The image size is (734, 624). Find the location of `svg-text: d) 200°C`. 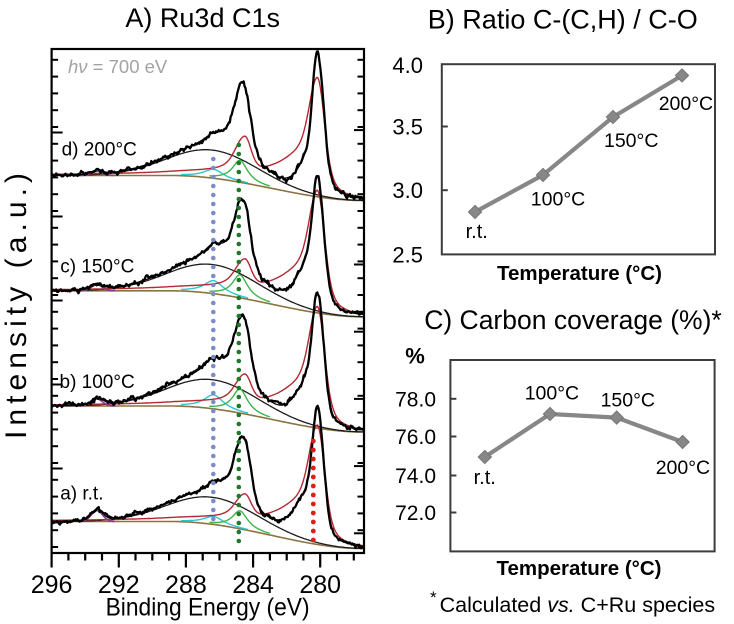

svg-text: d) 200°C is located at coordinates (99, 150).